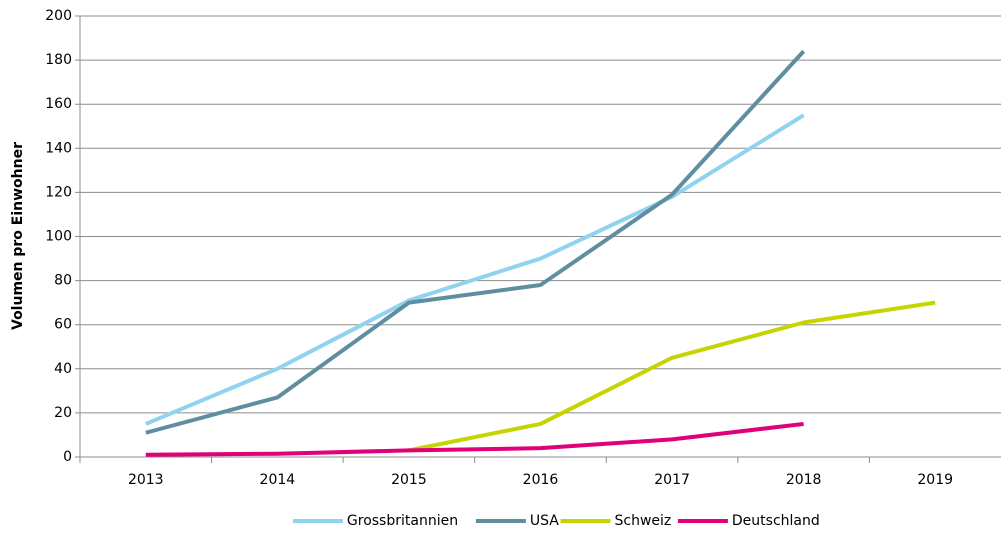  Describe the element at coordinates (474, 439) in the screenshot. I see `line-series` at that location.